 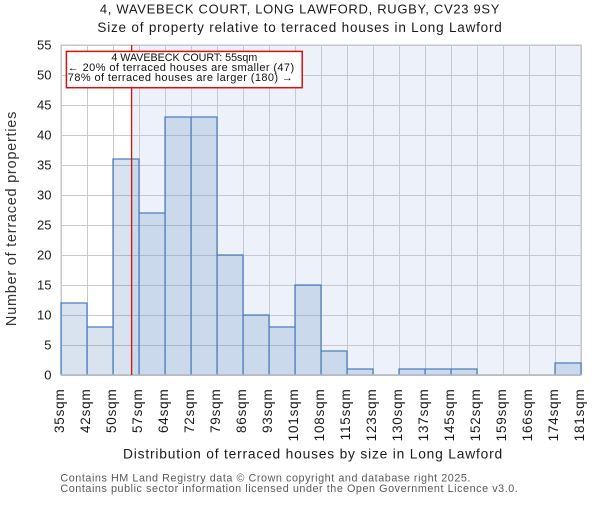 I want to click on svg-text: 137sqm, so click(x=423, y=415).